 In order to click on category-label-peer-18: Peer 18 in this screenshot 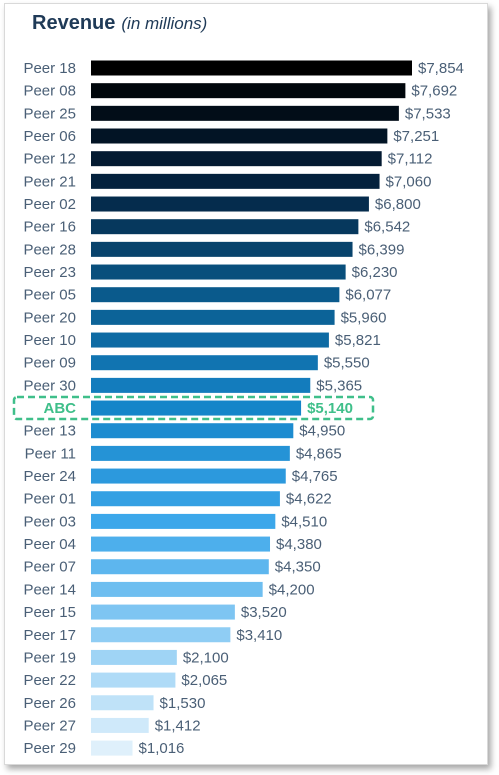, I will do `click(49, 68)`.